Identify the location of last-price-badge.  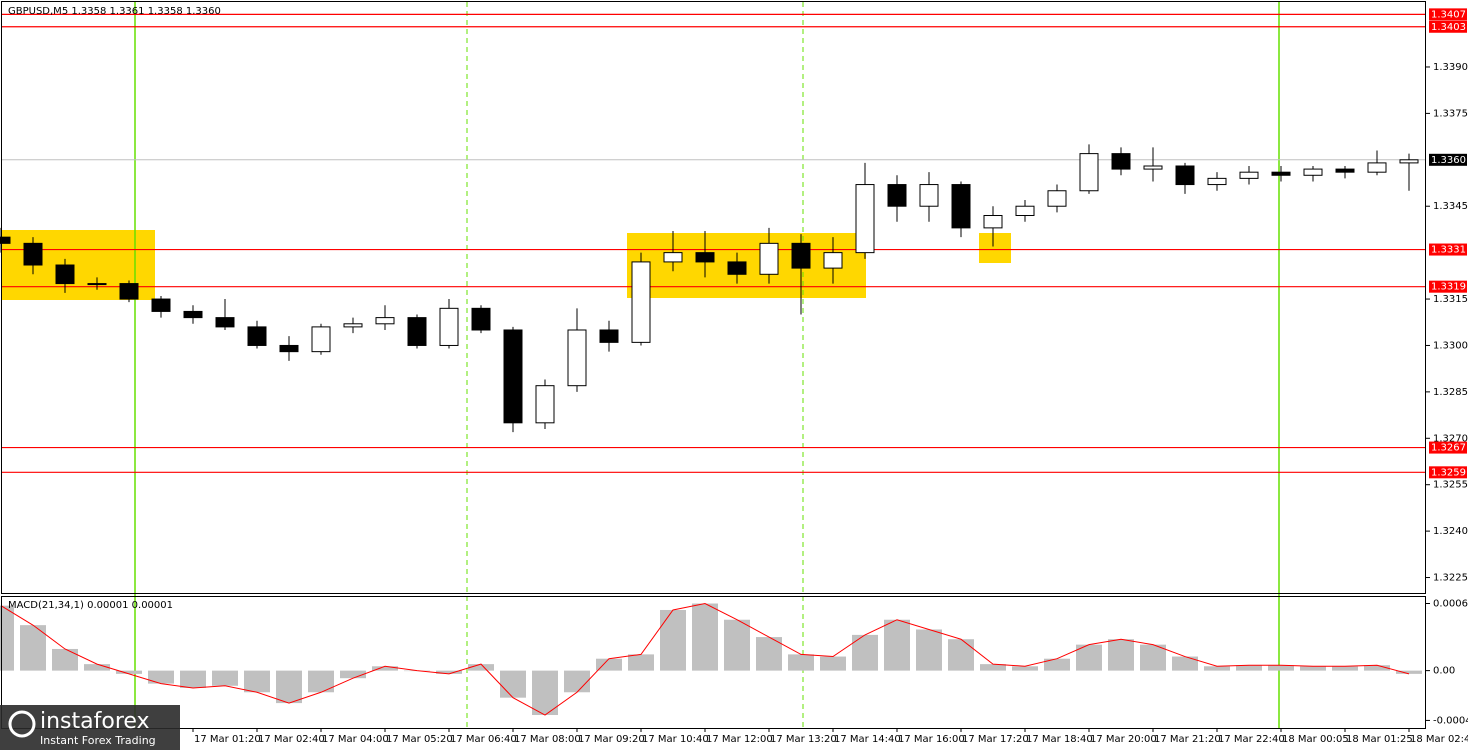
(1448, 159).